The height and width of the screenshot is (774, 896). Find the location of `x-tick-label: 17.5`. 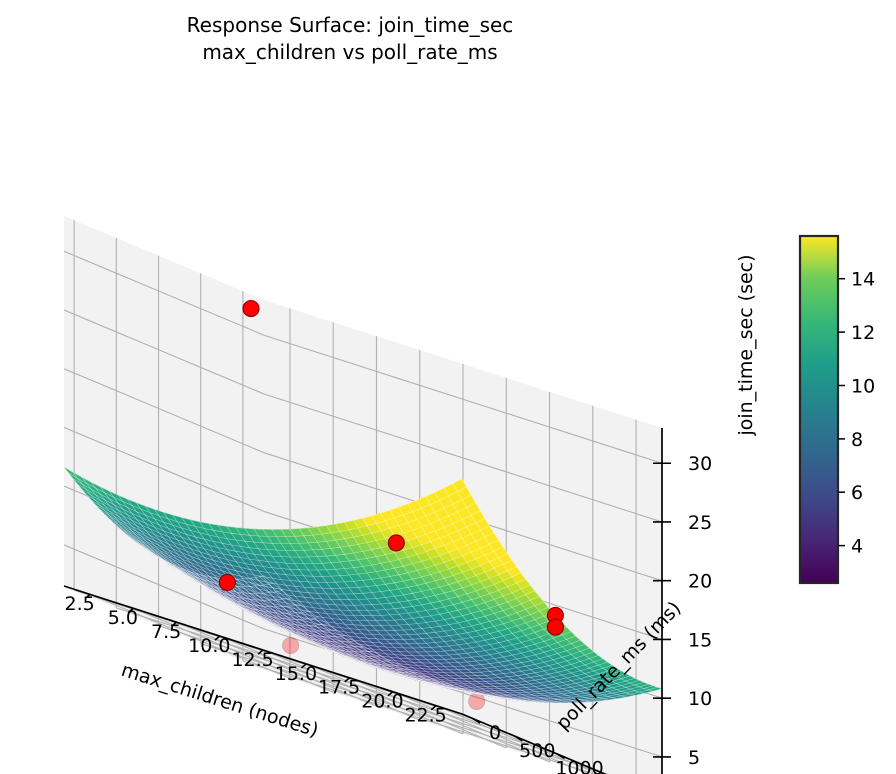

x-tick-label: 17.5 is located at coordinates (339, 688).